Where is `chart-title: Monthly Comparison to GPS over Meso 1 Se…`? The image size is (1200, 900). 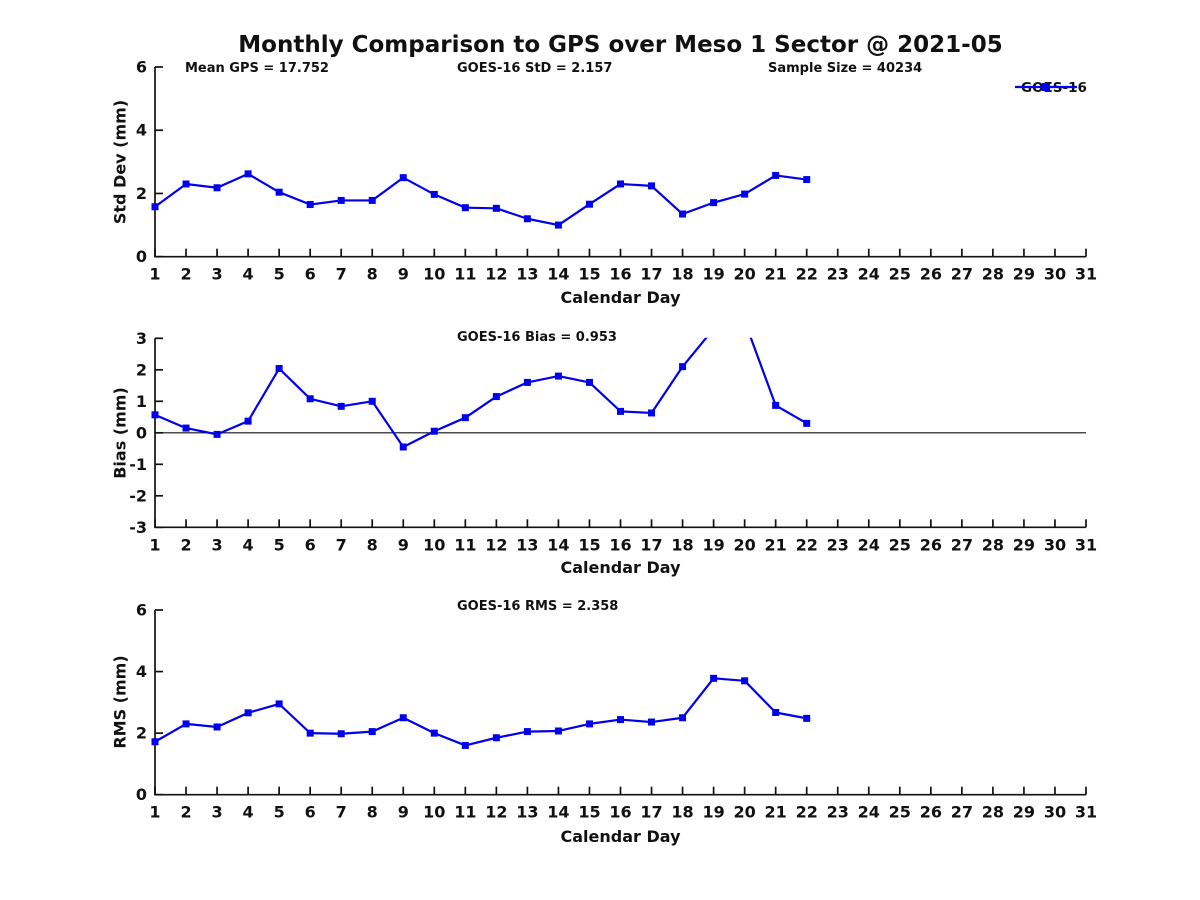 chart-title: Monthly Comparison to GPS over Meso 1 Se… is located at coordinates (620, 45).